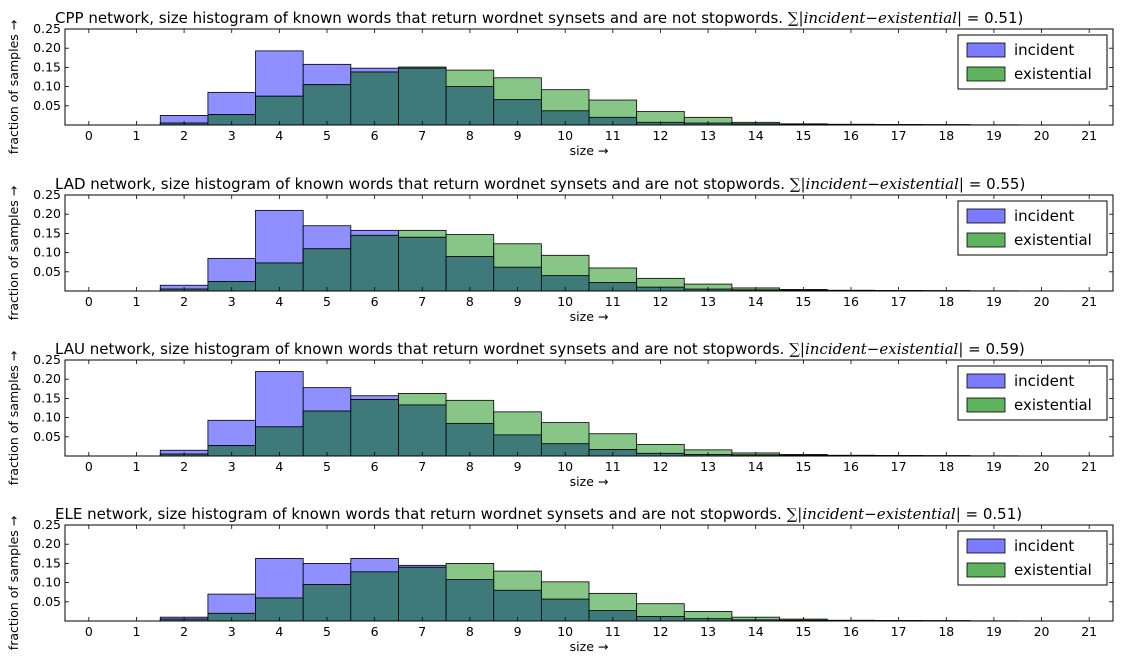 The height and width of the screenshot is (659, 1127). What do you see at coordinates (422, 301) in the screenshot?
I see `x-tick-label: 7` at bounding box center [422, 301].